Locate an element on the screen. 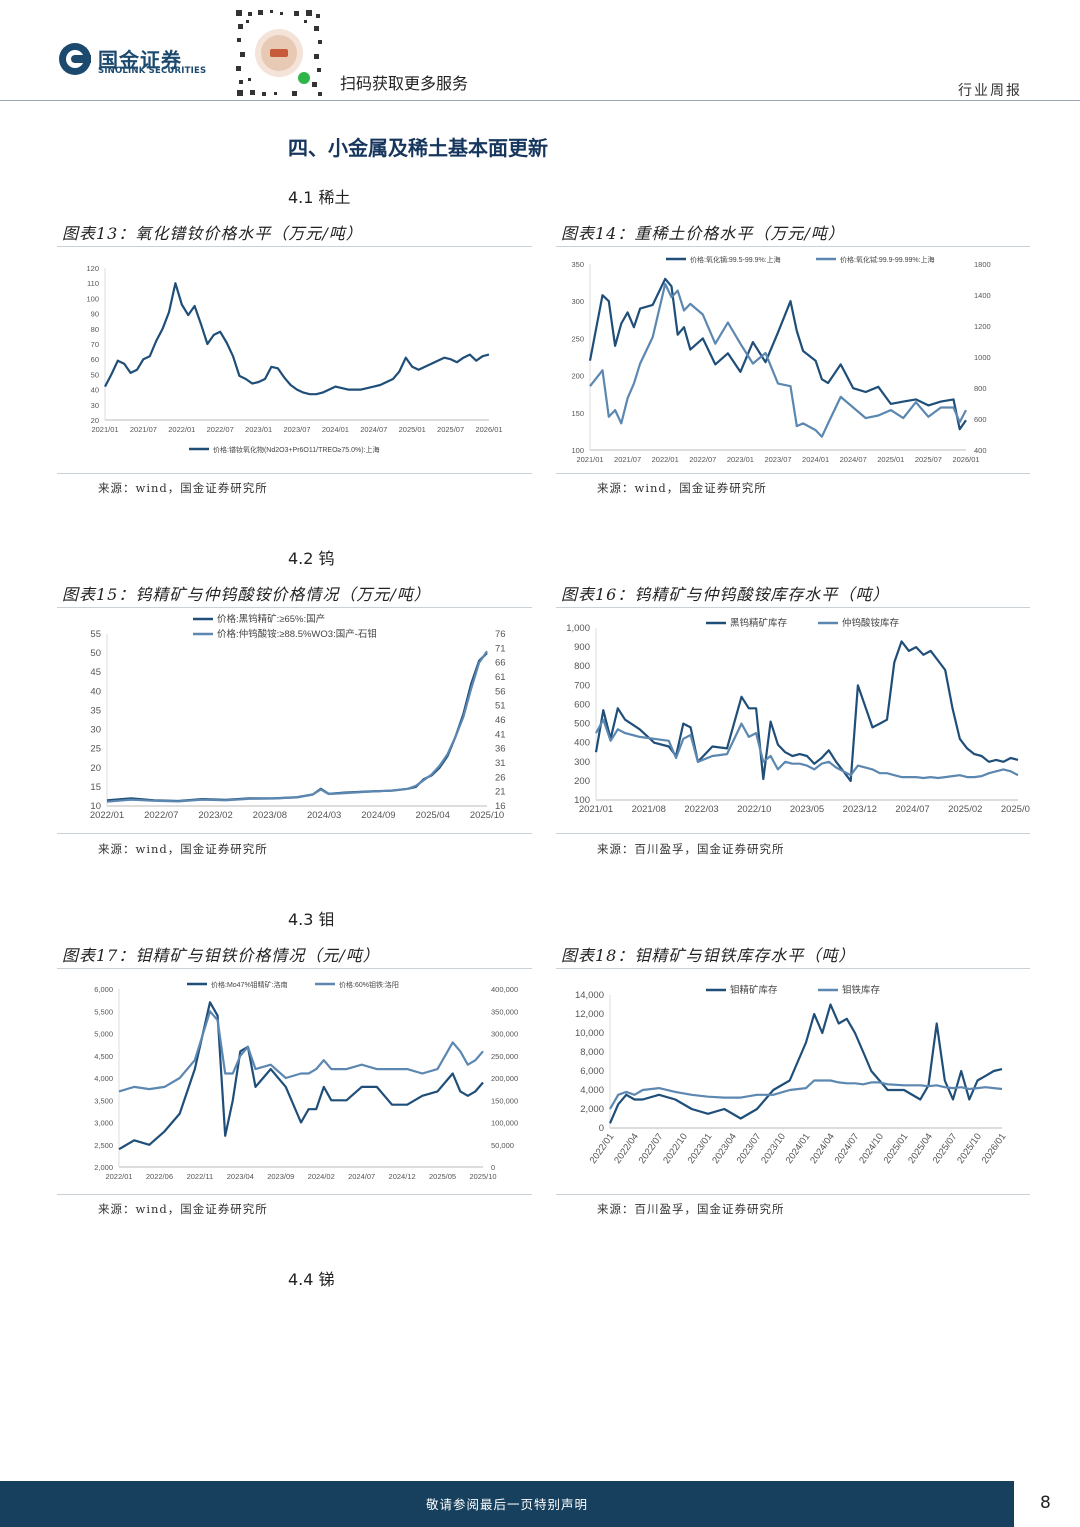  y2-tick-label: 61 is located at coordinates (500, 677).